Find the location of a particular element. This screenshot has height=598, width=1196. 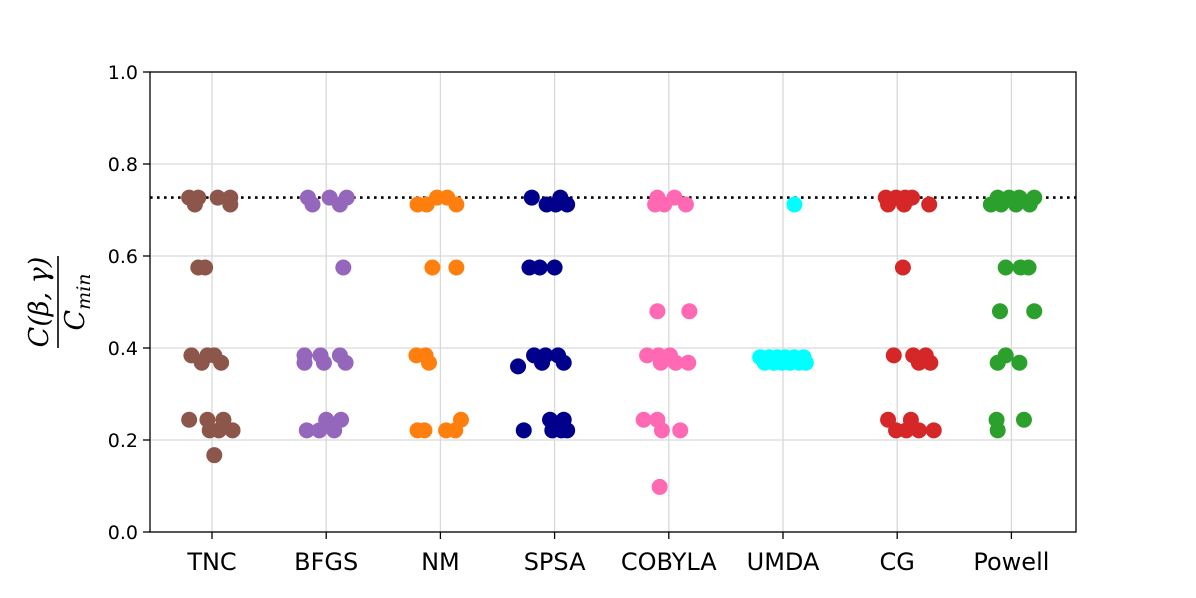

series-tnc is located at coordinates (211, 326).